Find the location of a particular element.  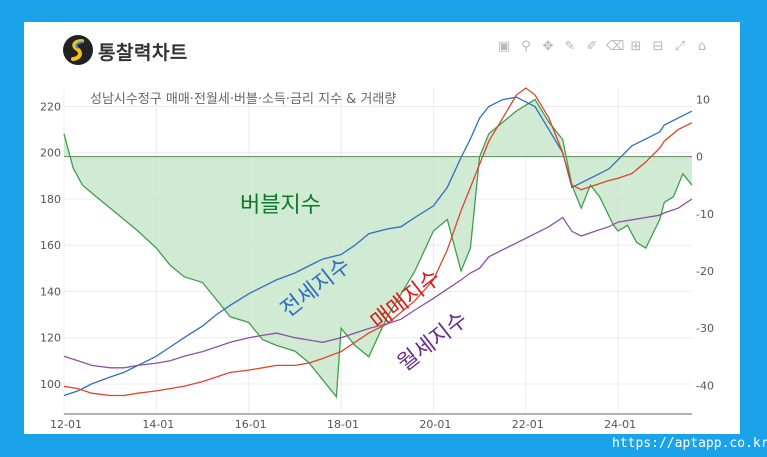

y-left-tick-label: 140 is located at coordinates (50, 291).